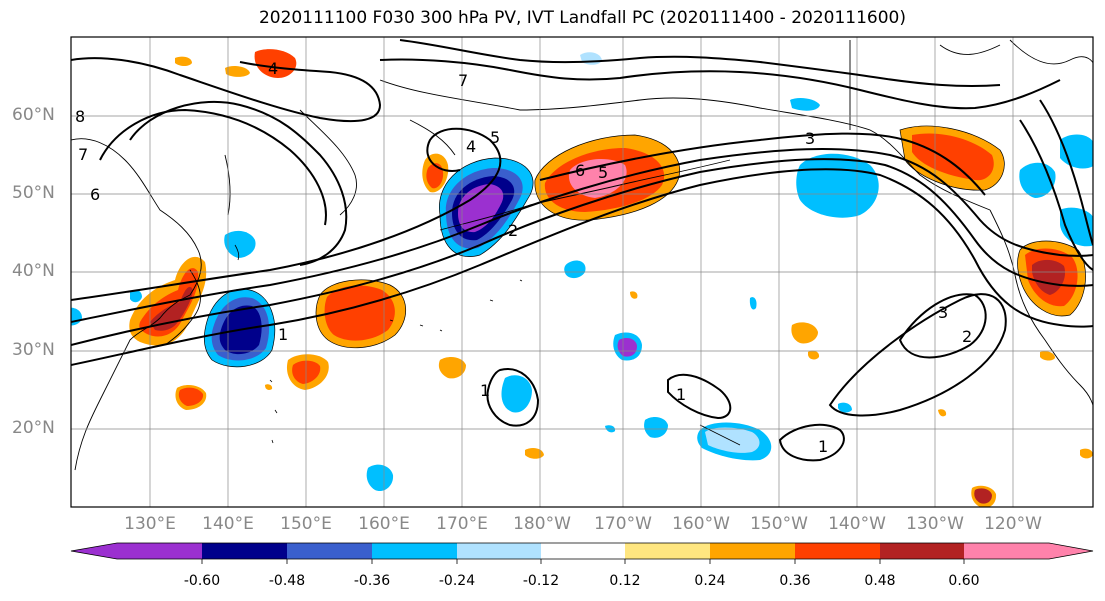 This screenshot has height=601, width=1105. What do you see at coordinates (80, 116) in the screenshot?
I see `contour-label: 8` at bounding box center [80, 116].